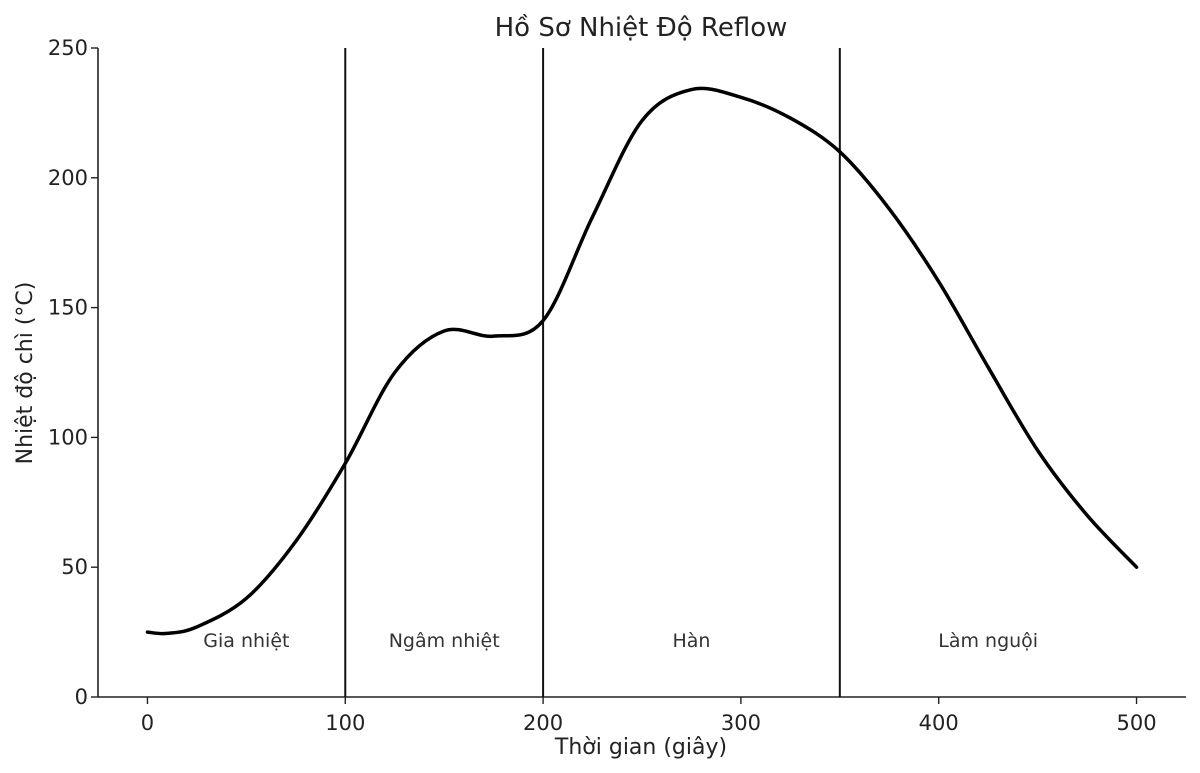 Image resolution: width=1200 pixels, height=773 pixels. What do you see at coordinates (345, 723) in the screenshot?
I see `x-tick-label: 100` at bounding box center [345, 723].